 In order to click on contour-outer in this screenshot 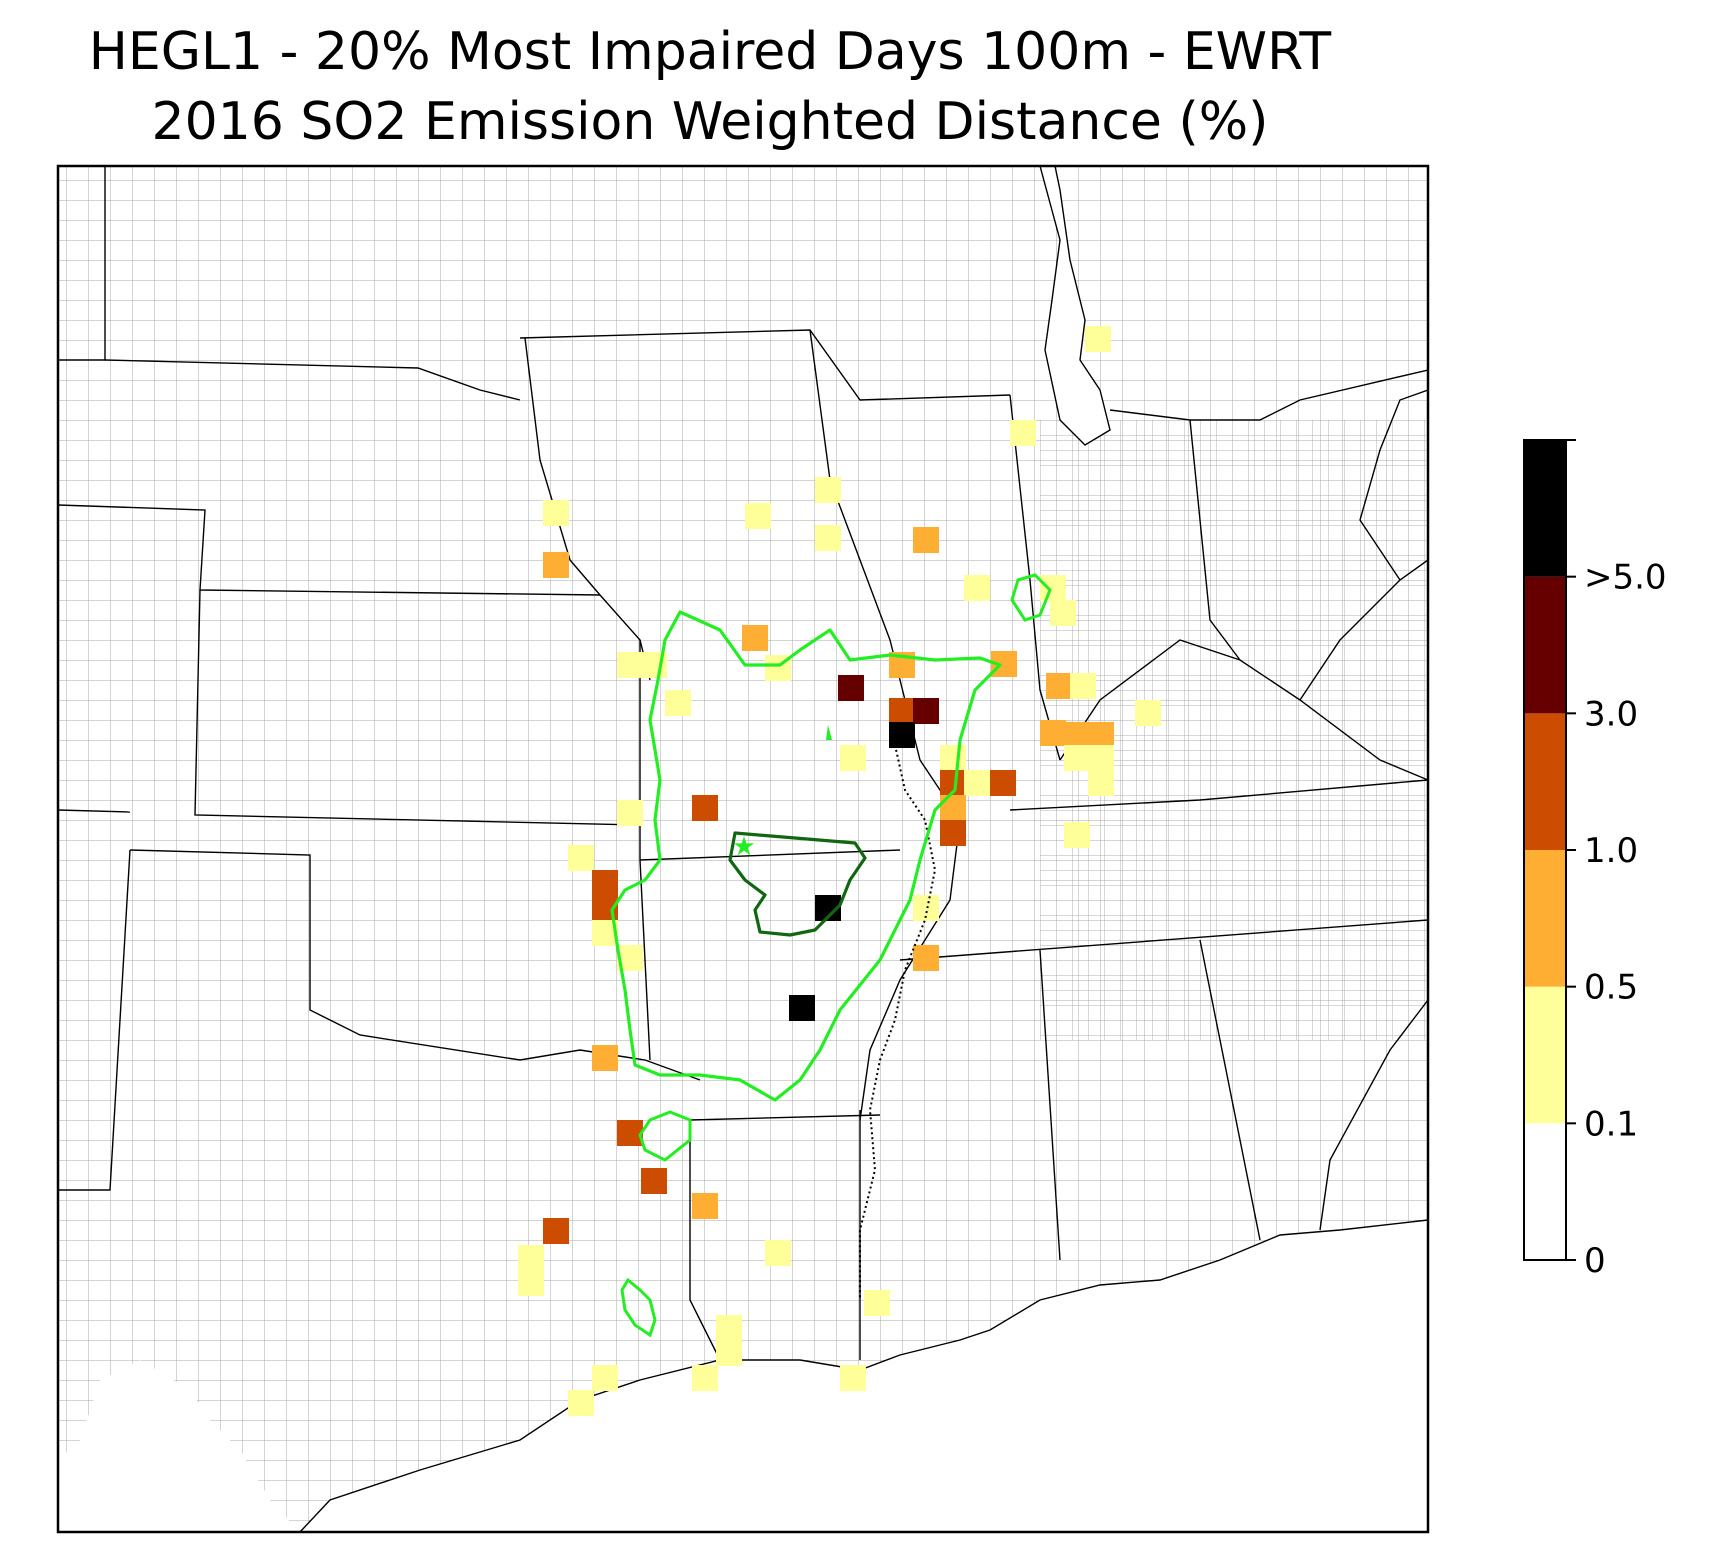, I will do `click(806, 856)`.